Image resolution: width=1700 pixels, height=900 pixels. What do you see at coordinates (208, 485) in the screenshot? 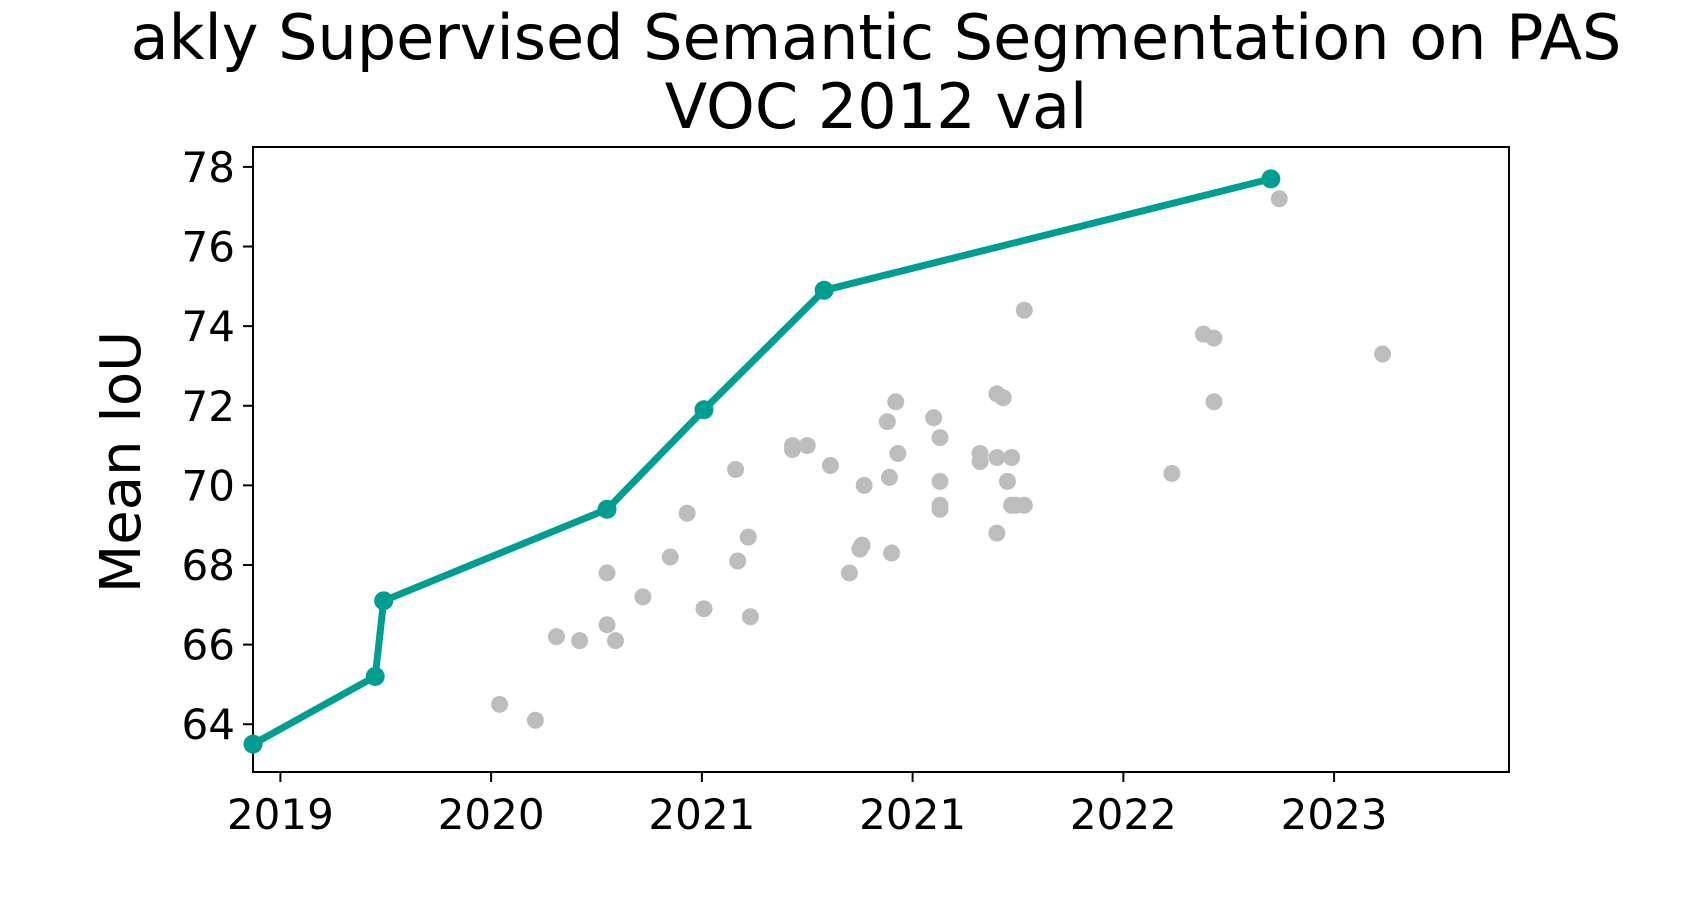
I see `y-tick-label: 70` at bounding box center [208, 485].